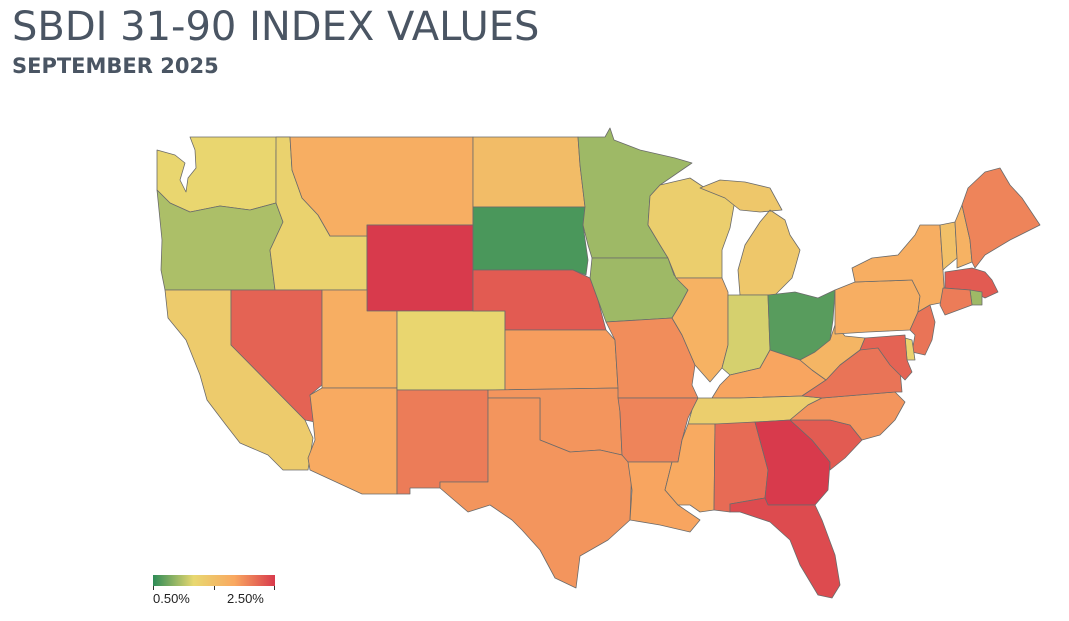  Describe the element at coordinates (451, 350) in the screenshot. I see `state-CO` at that location.